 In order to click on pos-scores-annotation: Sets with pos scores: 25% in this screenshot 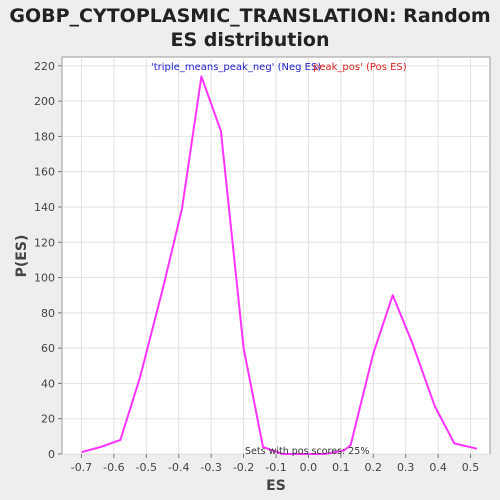, I will do `click(307, 451)`.